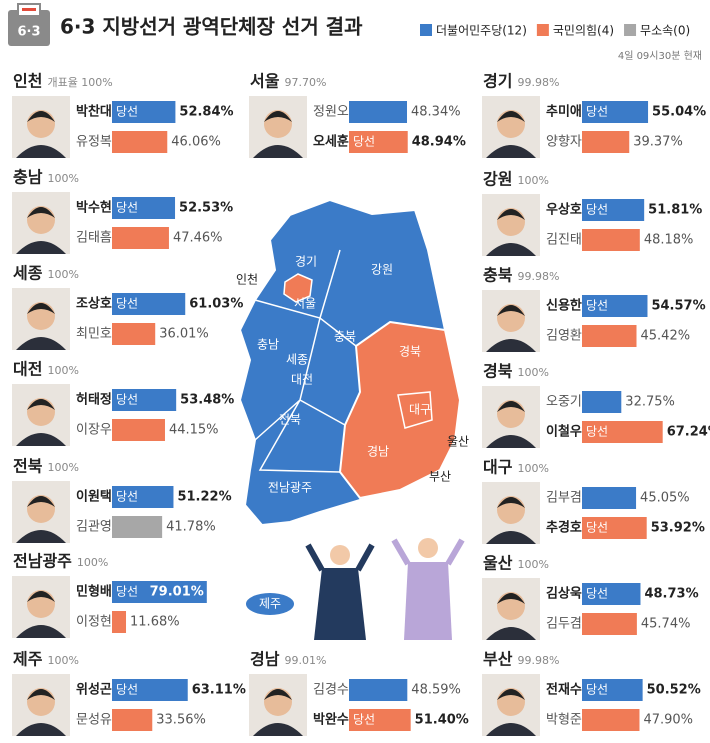  I want to click on map-label: 서울, so click(305, 304).